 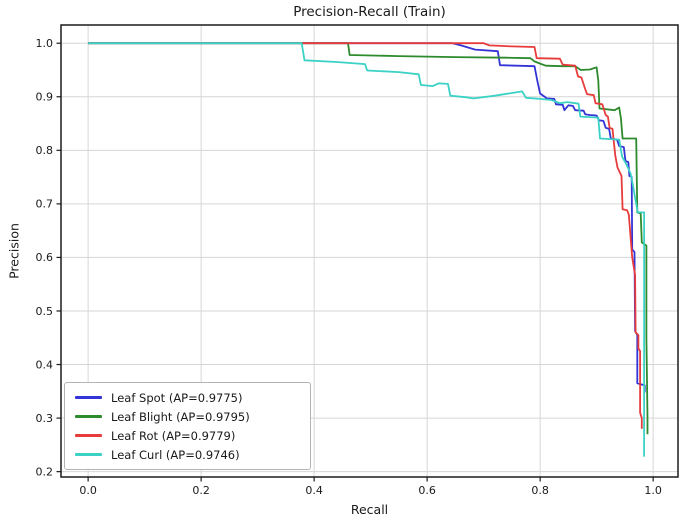 I want to click on y-tick-label: 0.9, so click(x=45, y=97).